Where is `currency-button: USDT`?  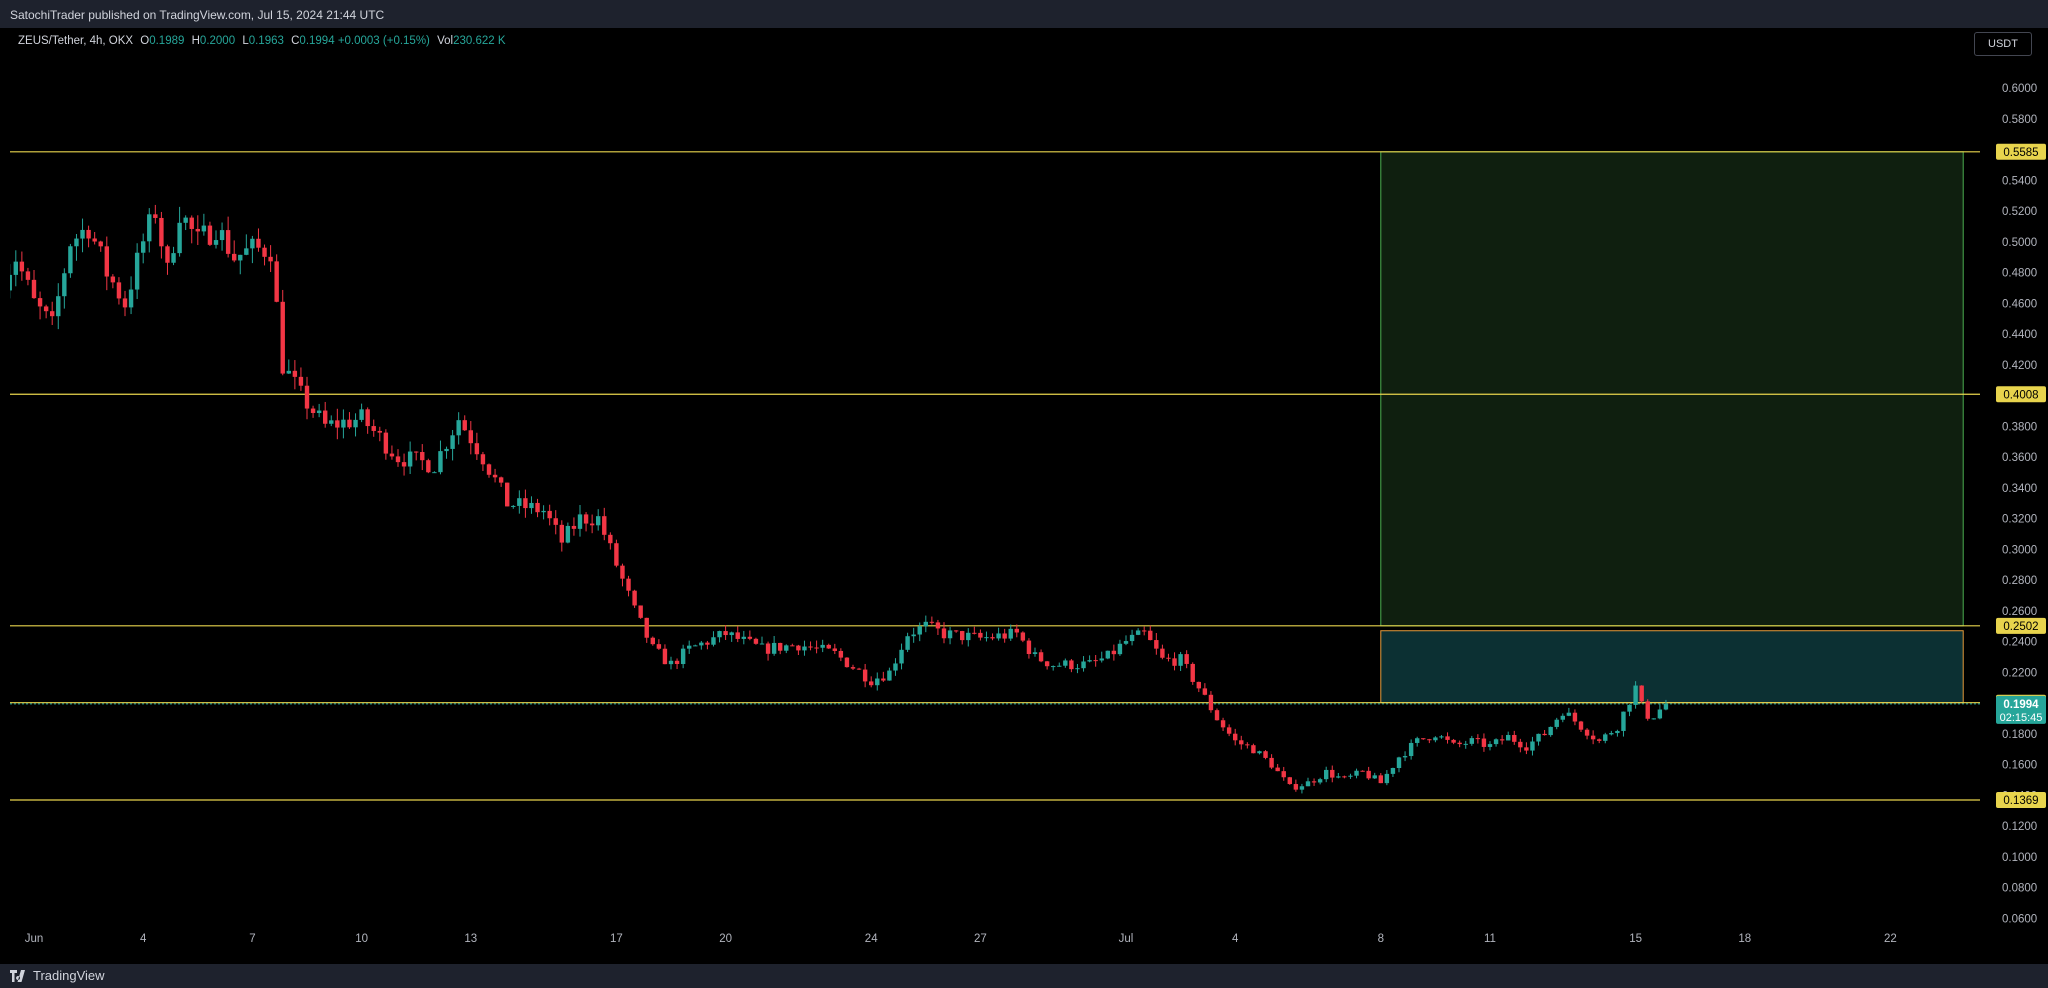
currency-button: USDT is located at coordinates (2003, 44).